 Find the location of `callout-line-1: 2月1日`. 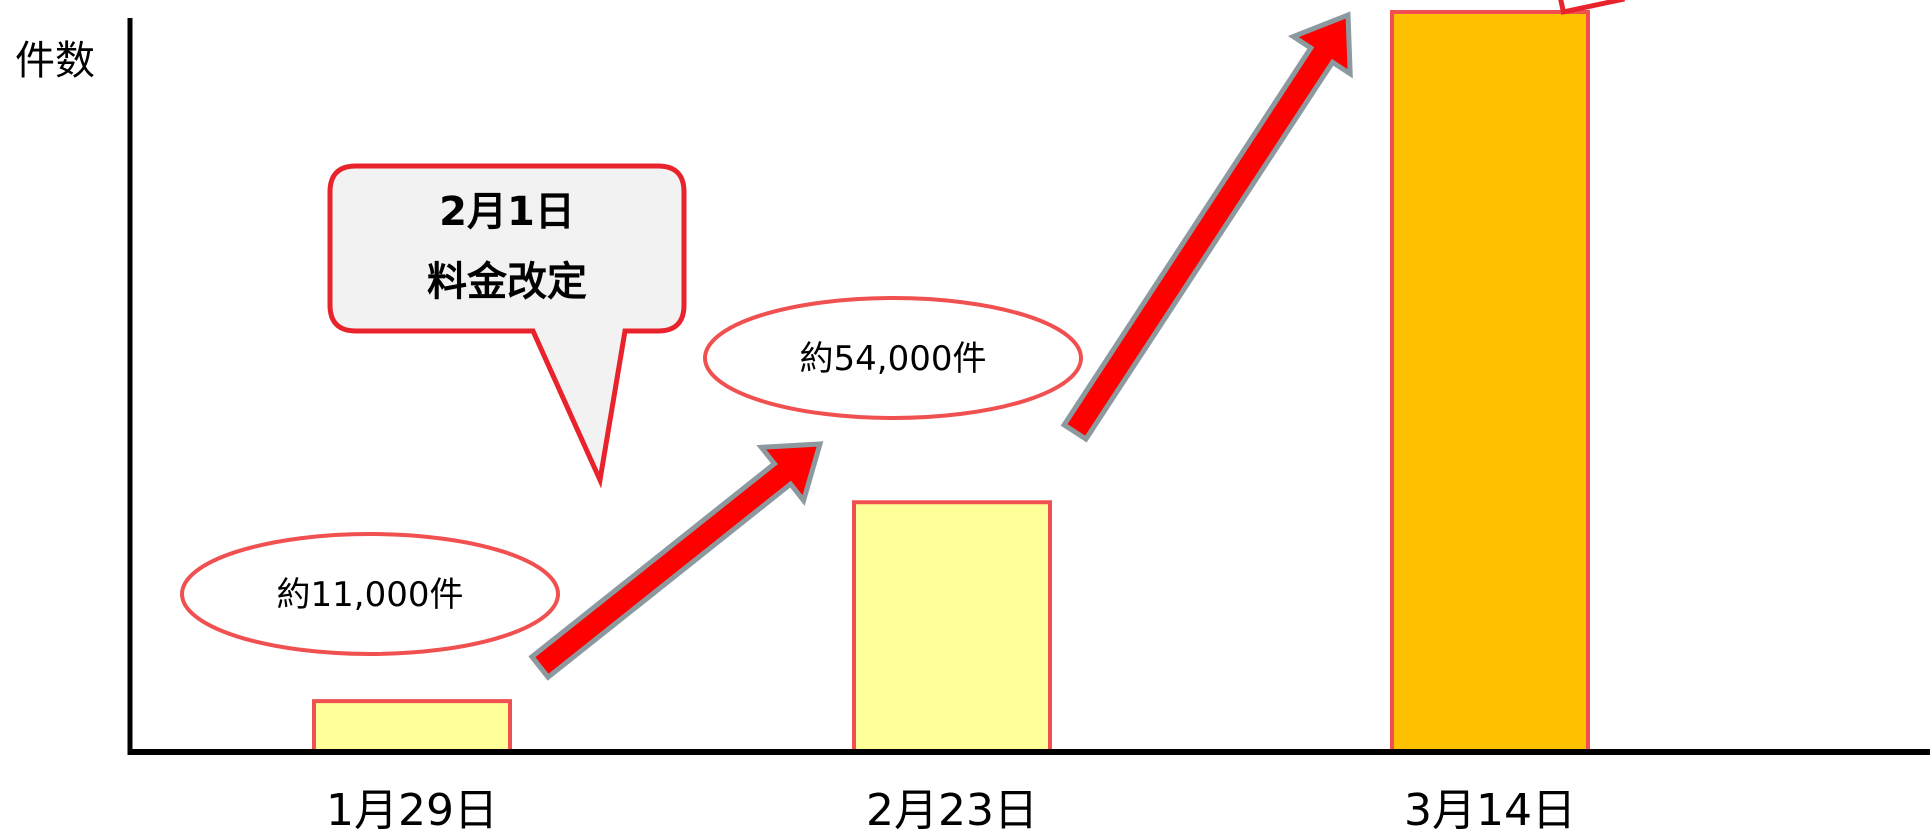

callout-line-1: 2月1日 is located at coordinates (507, 212).